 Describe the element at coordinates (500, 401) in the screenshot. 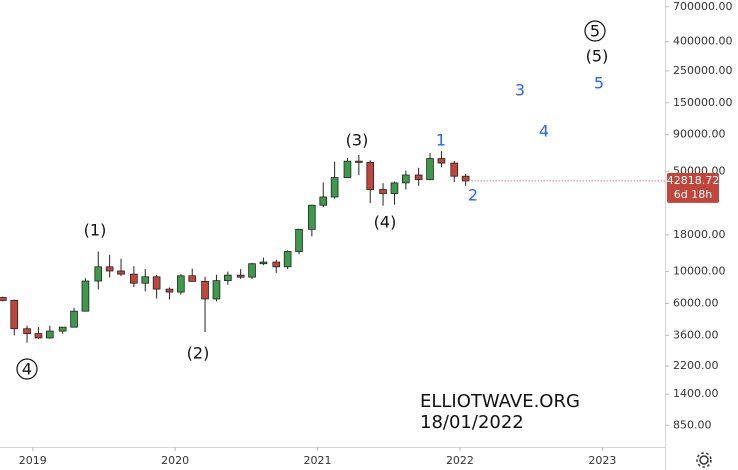

I see `watermark: ELLIOTWAVE.ORG` at that location.